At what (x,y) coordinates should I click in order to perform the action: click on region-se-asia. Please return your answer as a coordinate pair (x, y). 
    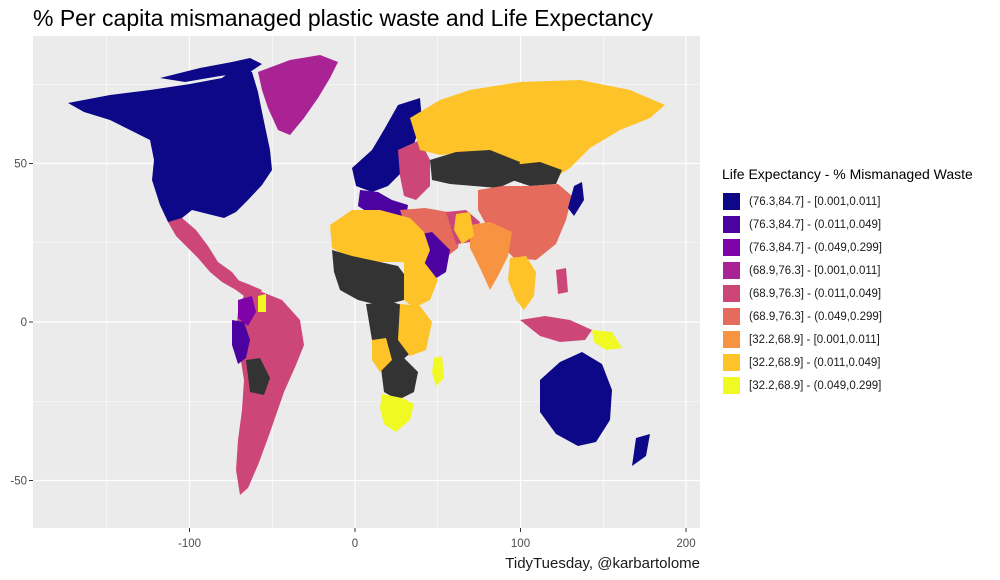
    Looking at the image, I should click on (522, 283).